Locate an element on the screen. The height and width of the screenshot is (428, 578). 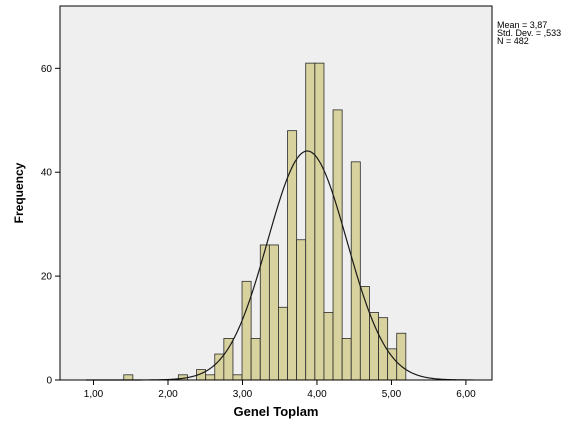
y-axis-title: Frequency is located at coordinates (19, 192).